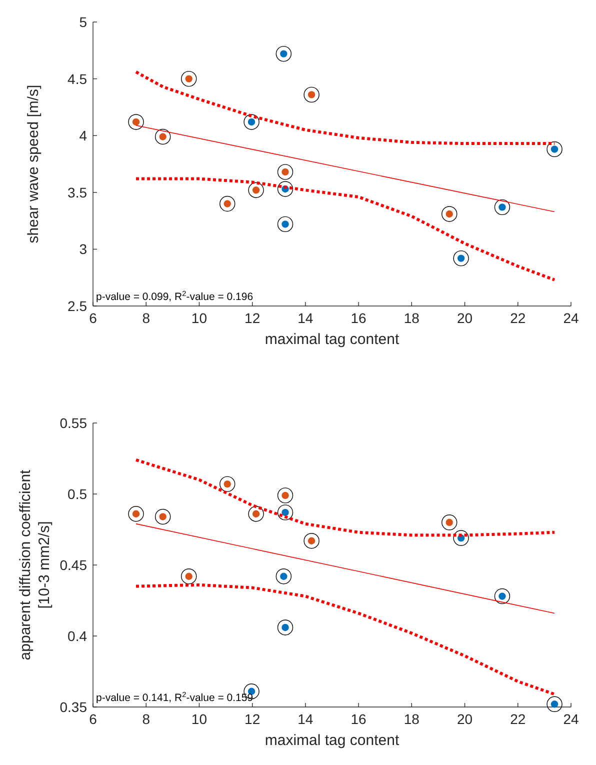  Describe the element at coordinates (78, 494) in the screenshot. I see `y-tick-label: 0.5` at that location.